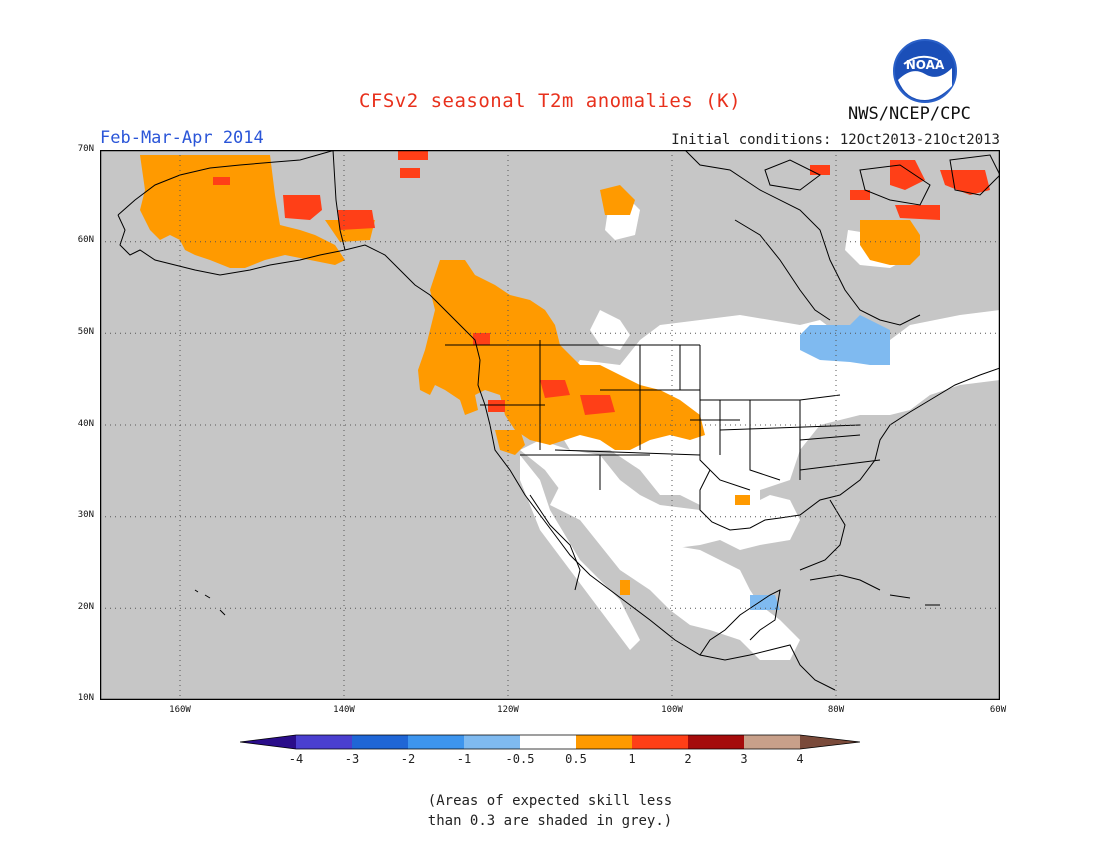  Describe the element at coordinates (550, 821) in the screenshot. I see `skill-note-line-2: than 0.3 are shaded in grey.)` at that location.